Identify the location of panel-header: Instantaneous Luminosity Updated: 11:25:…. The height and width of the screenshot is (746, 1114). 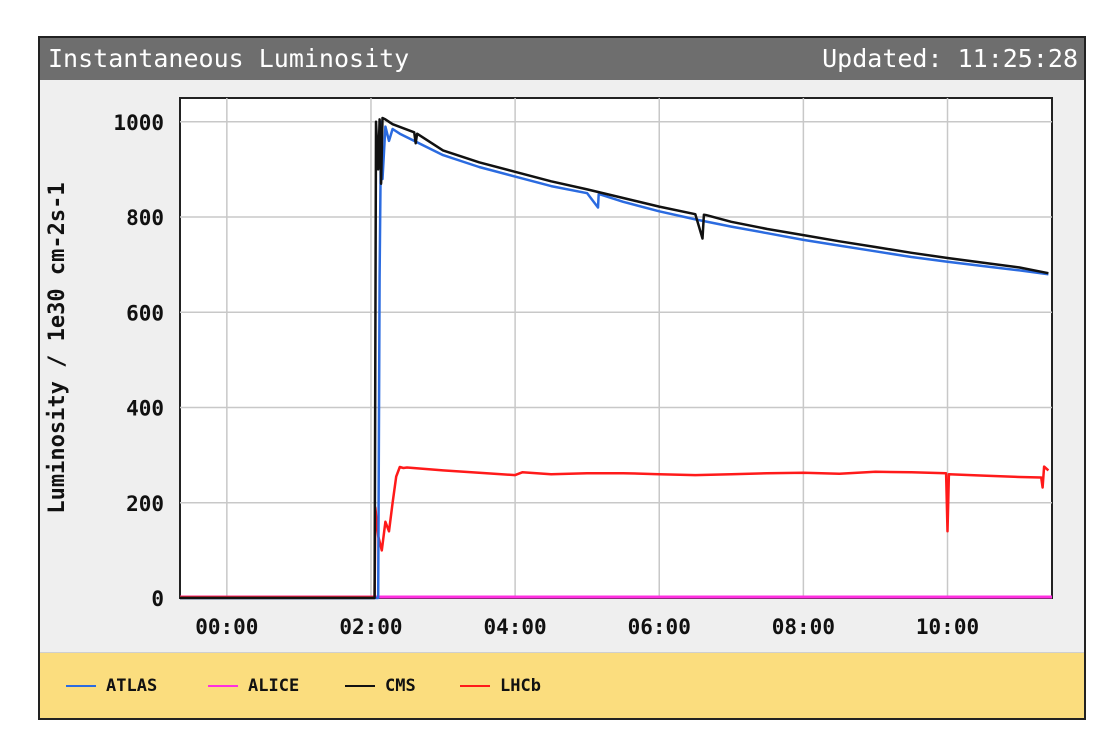
(562, 59).